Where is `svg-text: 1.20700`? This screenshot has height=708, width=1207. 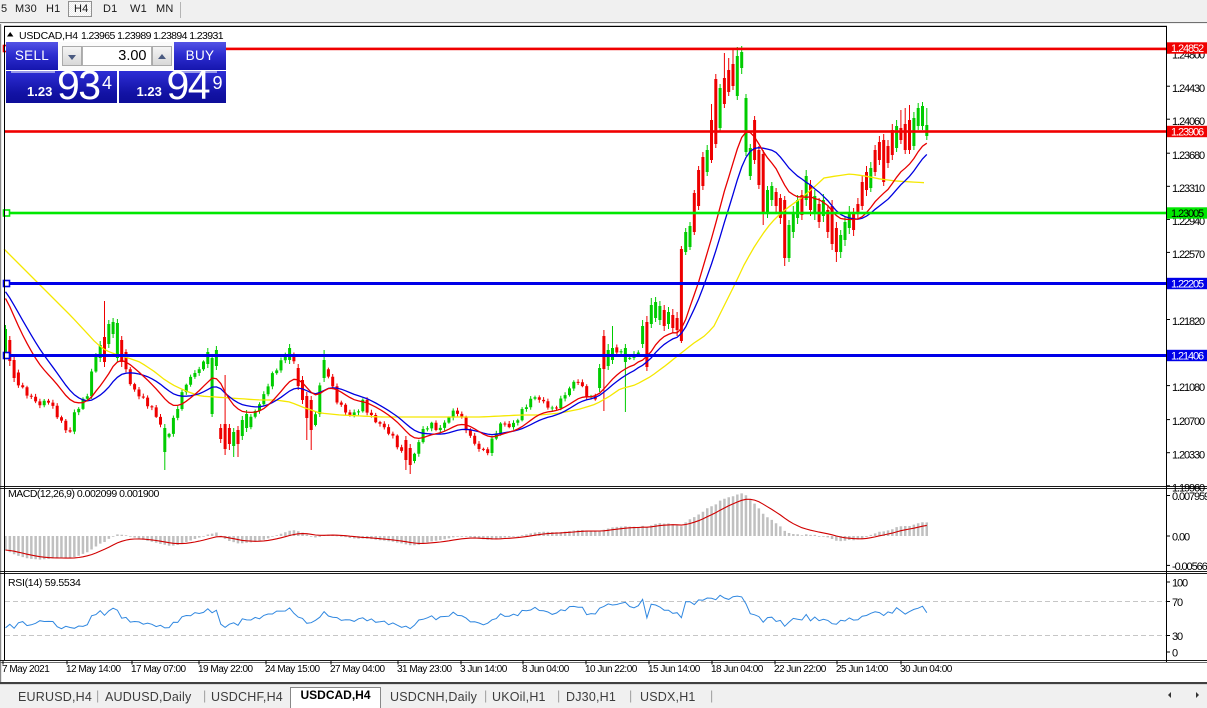 svg-text: 1.20700 is located at coordinates (1188, 422).